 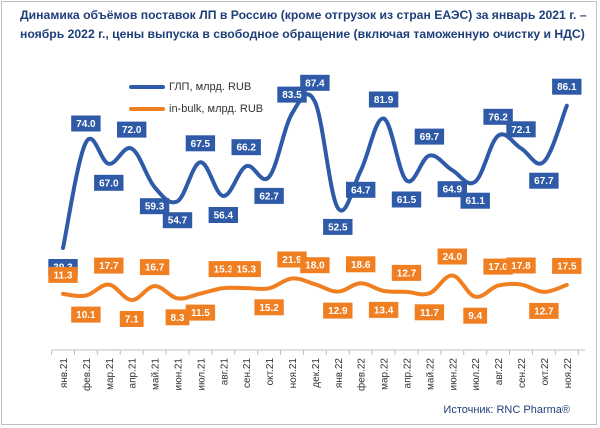 What do you see at coordinates (200, 313) in the screenshot?
I see `data-label-bulk: 11.5` at bounding box center [200, 313].